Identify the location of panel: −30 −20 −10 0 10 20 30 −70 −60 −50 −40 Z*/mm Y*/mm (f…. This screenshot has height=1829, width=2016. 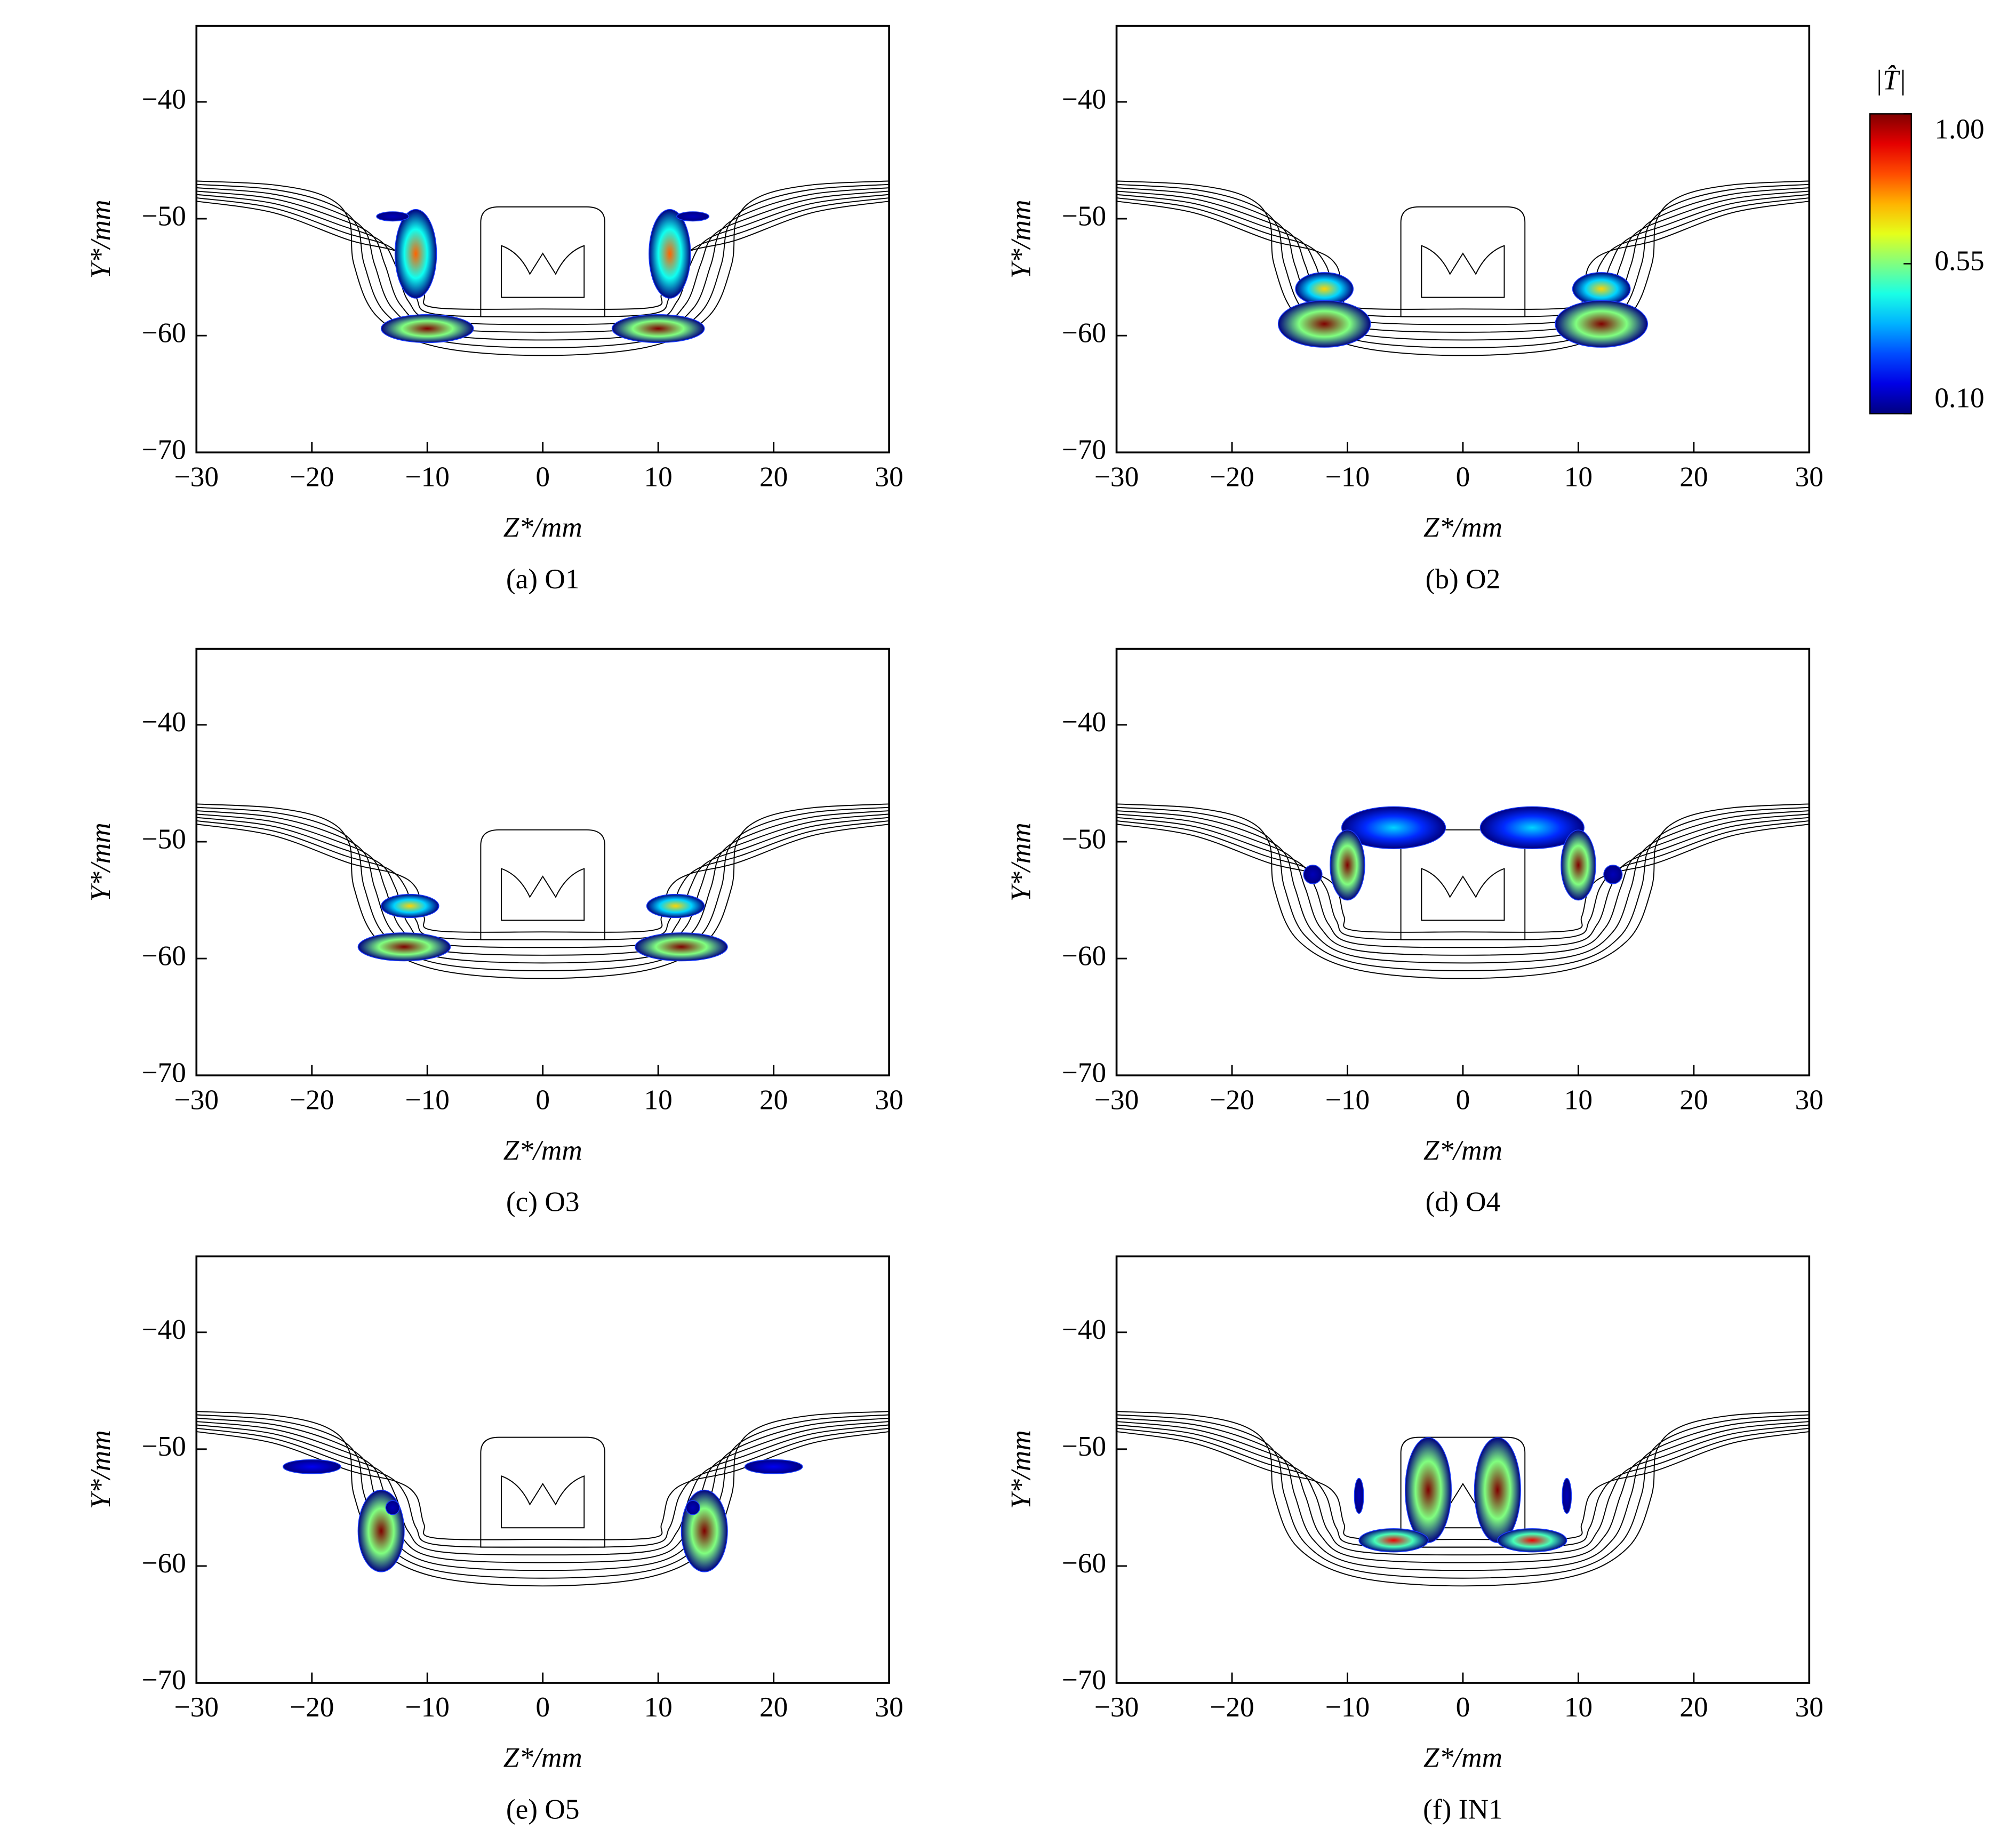
(1414, 1540).